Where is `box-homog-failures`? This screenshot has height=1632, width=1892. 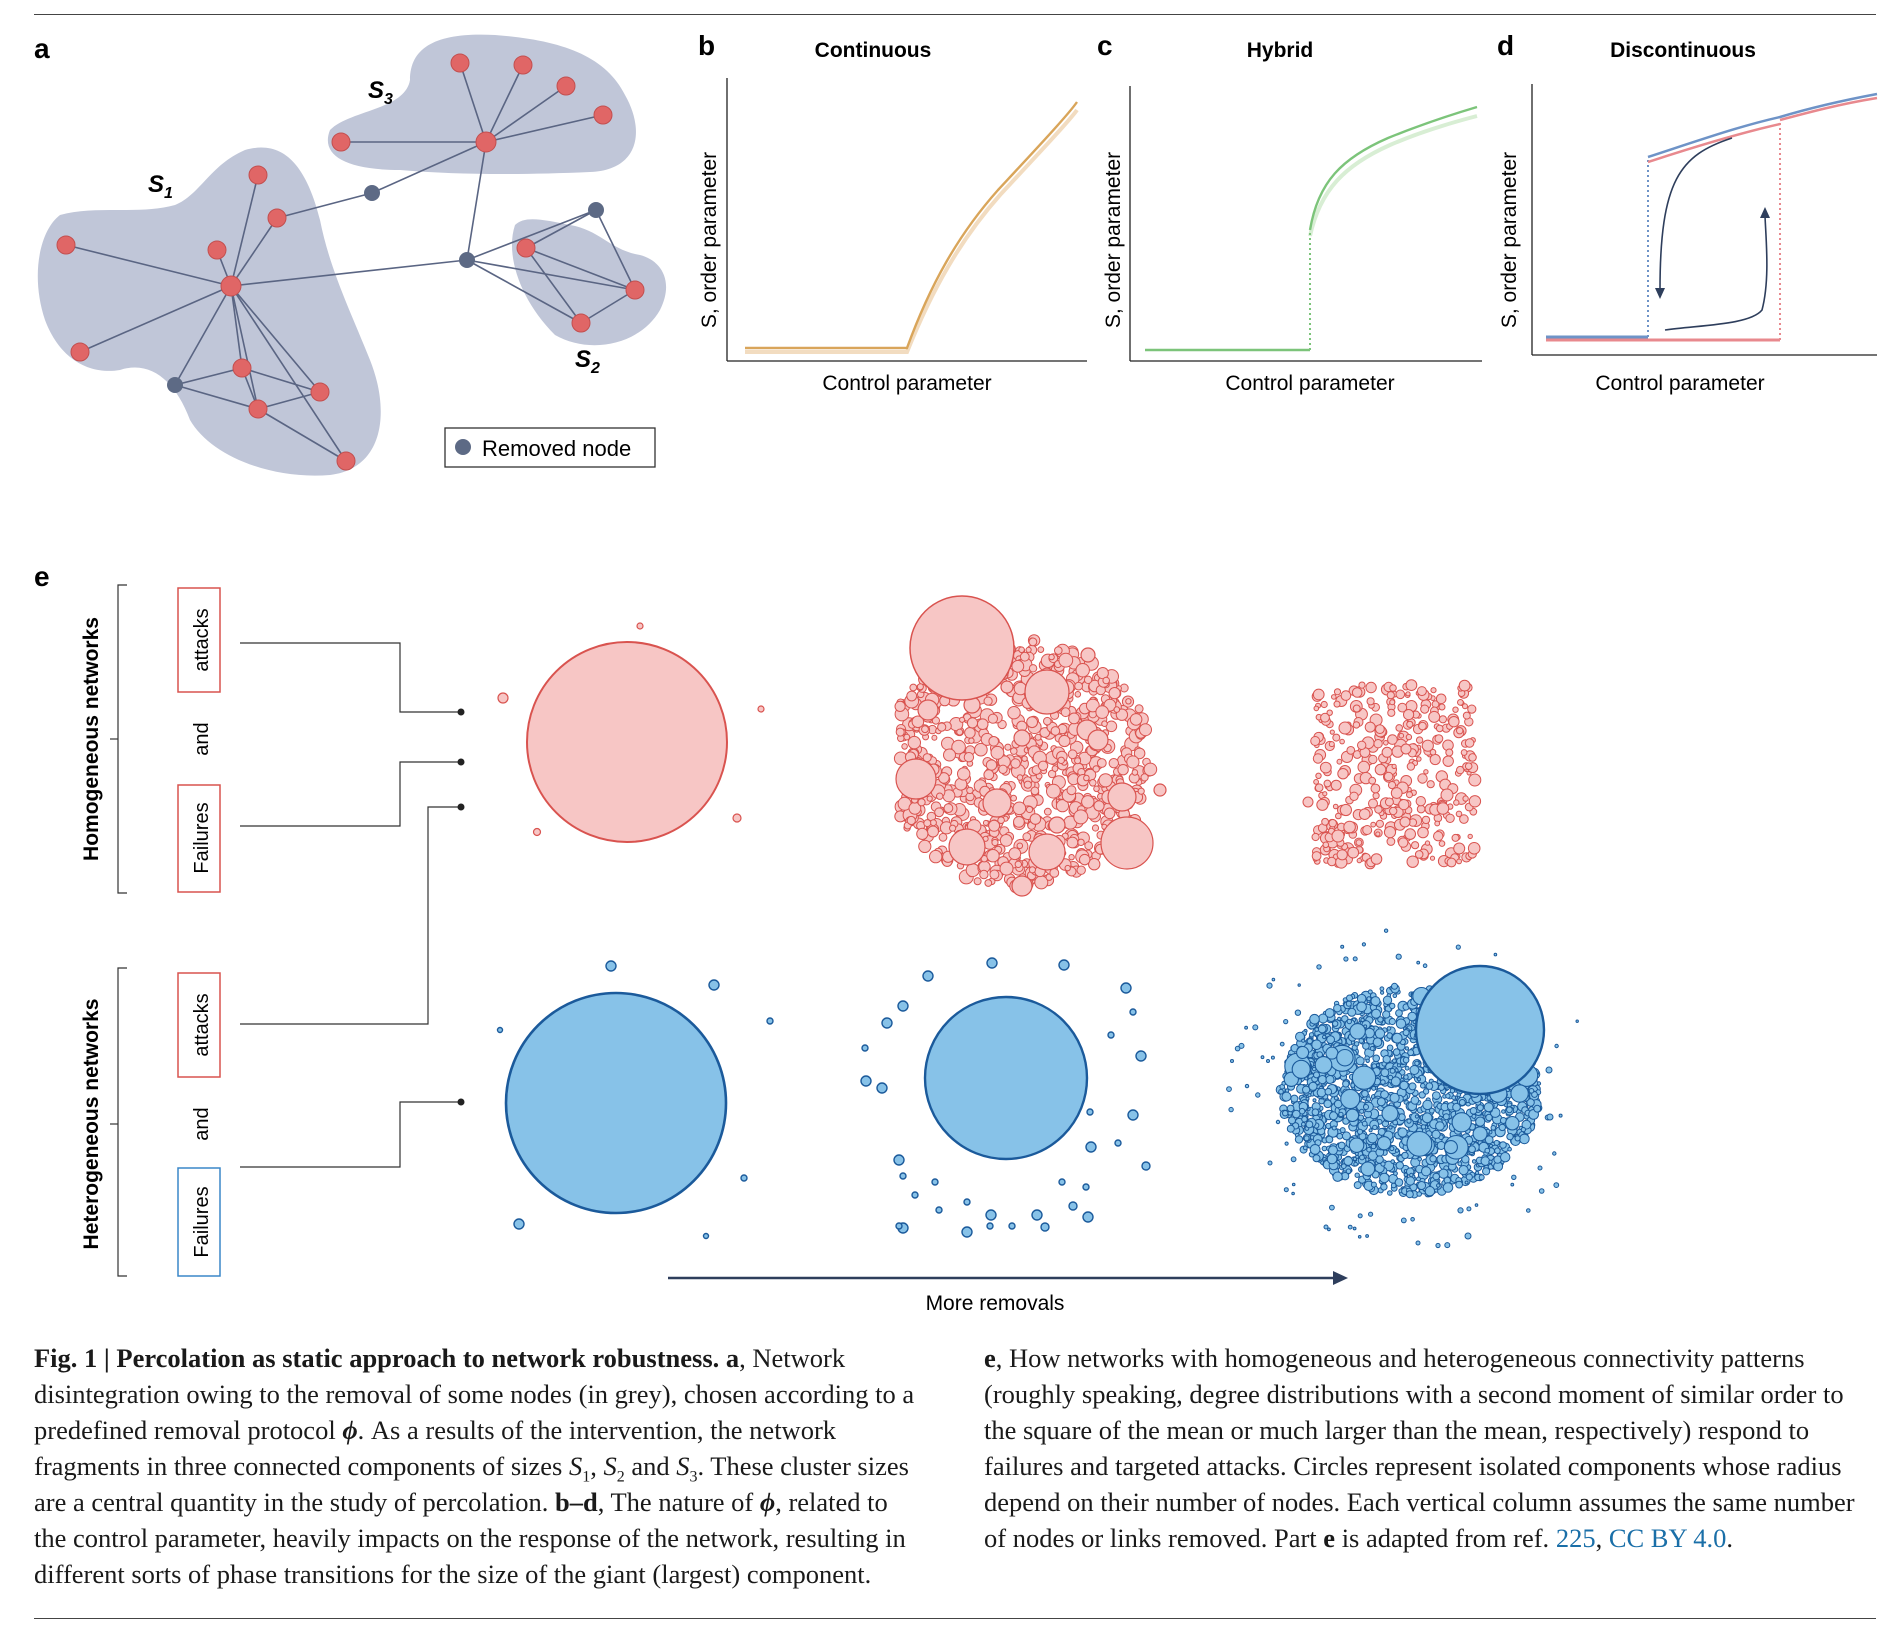
box-homog-failures is located at coordinates (199, 838).